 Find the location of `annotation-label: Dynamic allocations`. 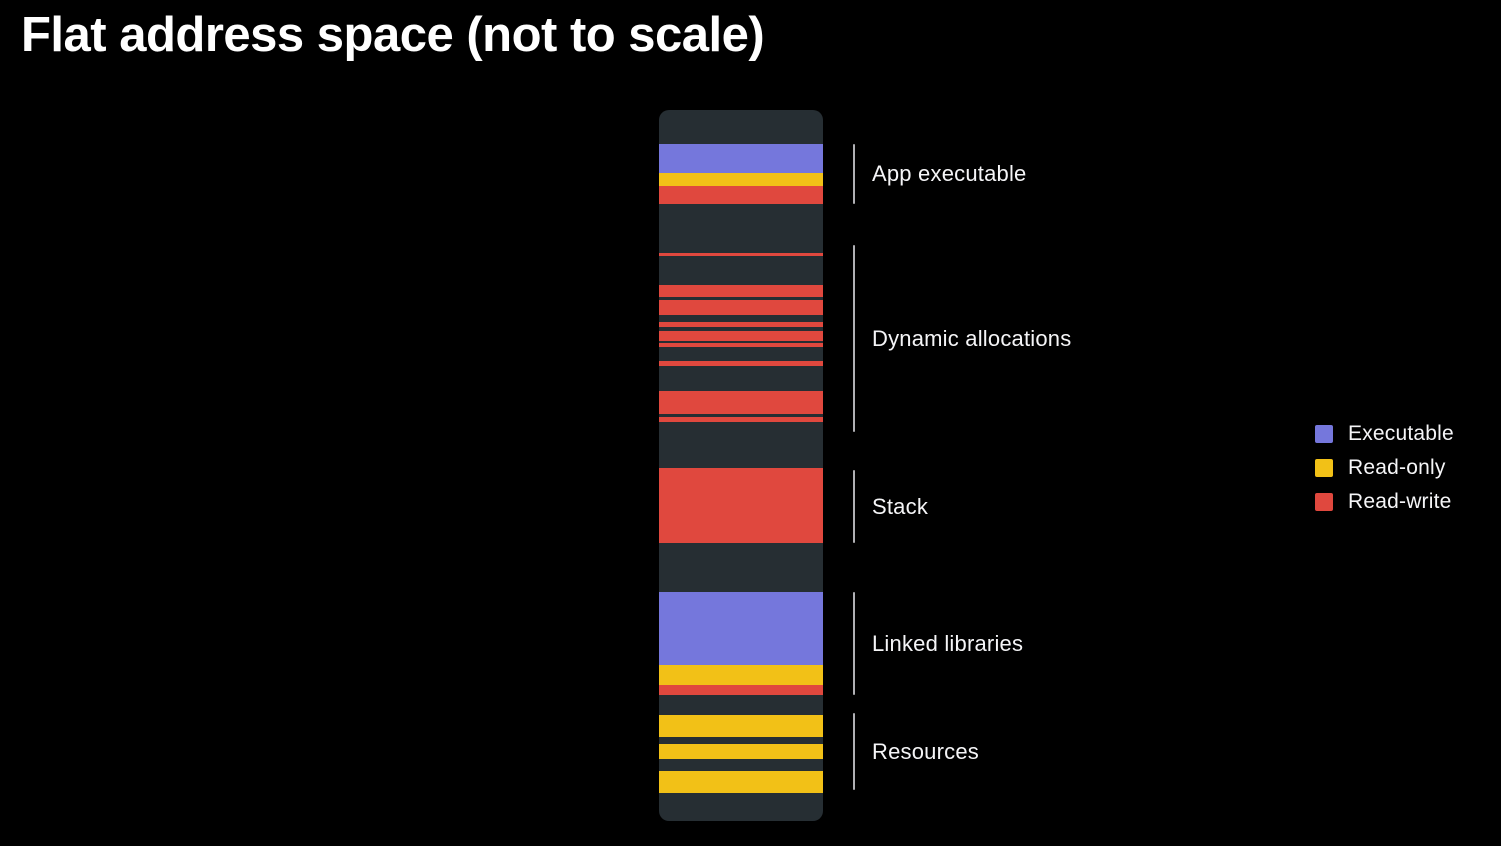

annotation-label: Dynamic allocations is located at coordinates (972, 338).